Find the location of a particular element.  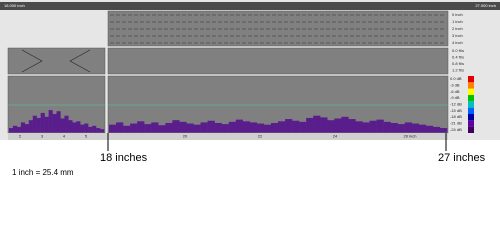

middle-label: 0.8 ft/s is located at coordinates (458, 63).